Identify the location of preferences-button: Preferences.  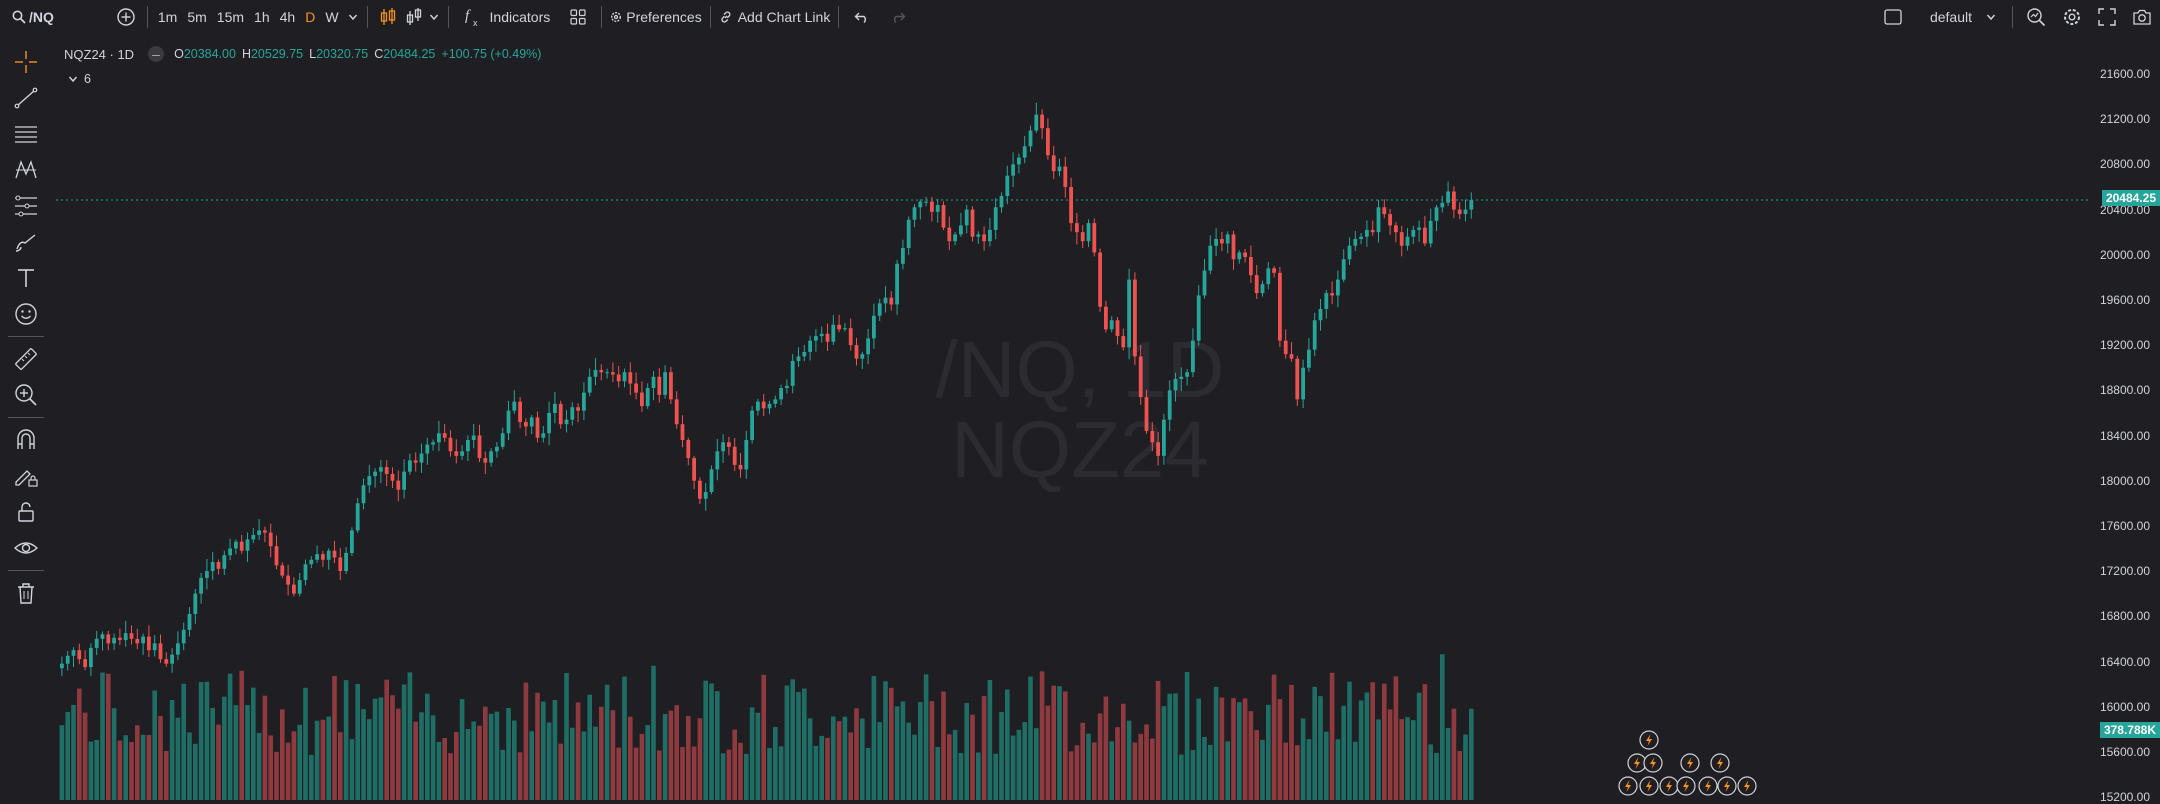
(655, 17).